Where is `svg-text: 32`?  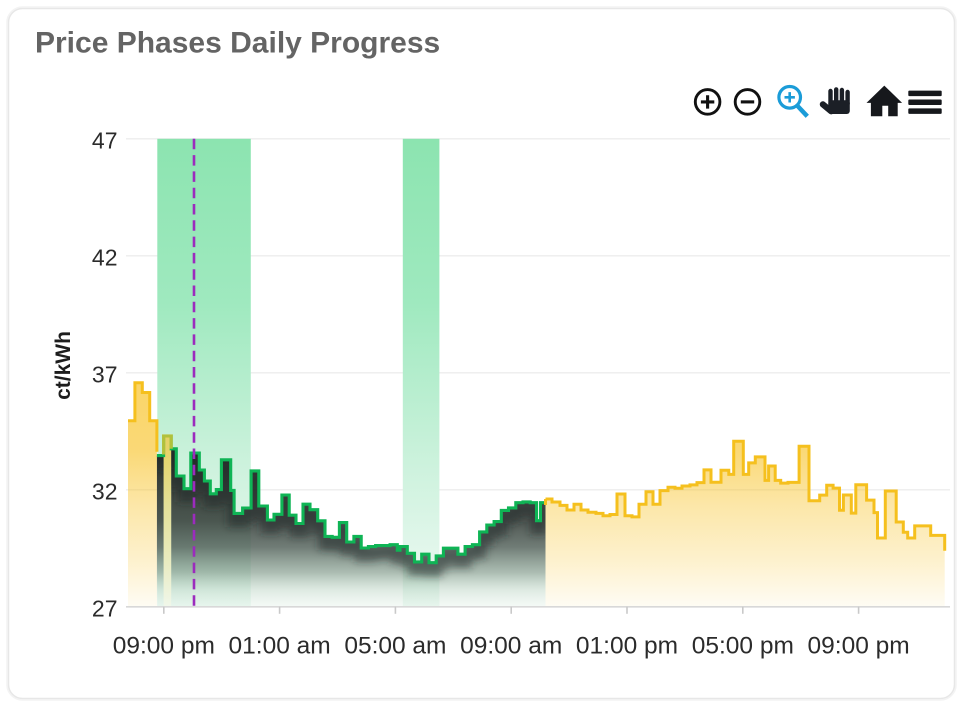
svg-text: 32 is located at coordinates (105, 491).